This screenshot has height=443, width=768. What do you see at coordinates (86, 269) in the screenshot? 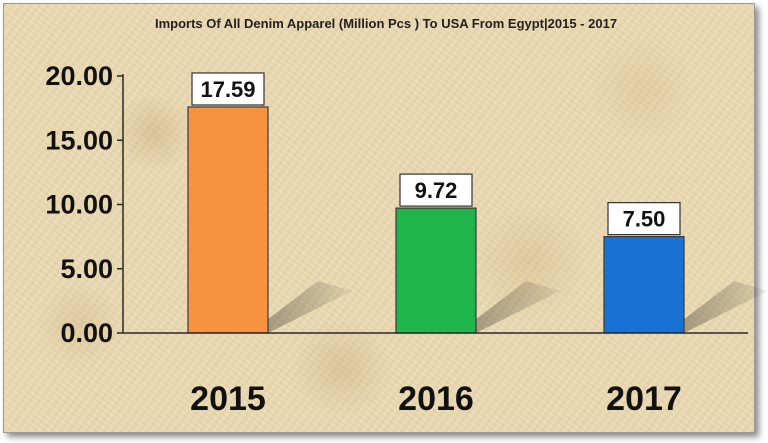
I see `y-tick-label: 5.00` at bounding box center [86, 269].